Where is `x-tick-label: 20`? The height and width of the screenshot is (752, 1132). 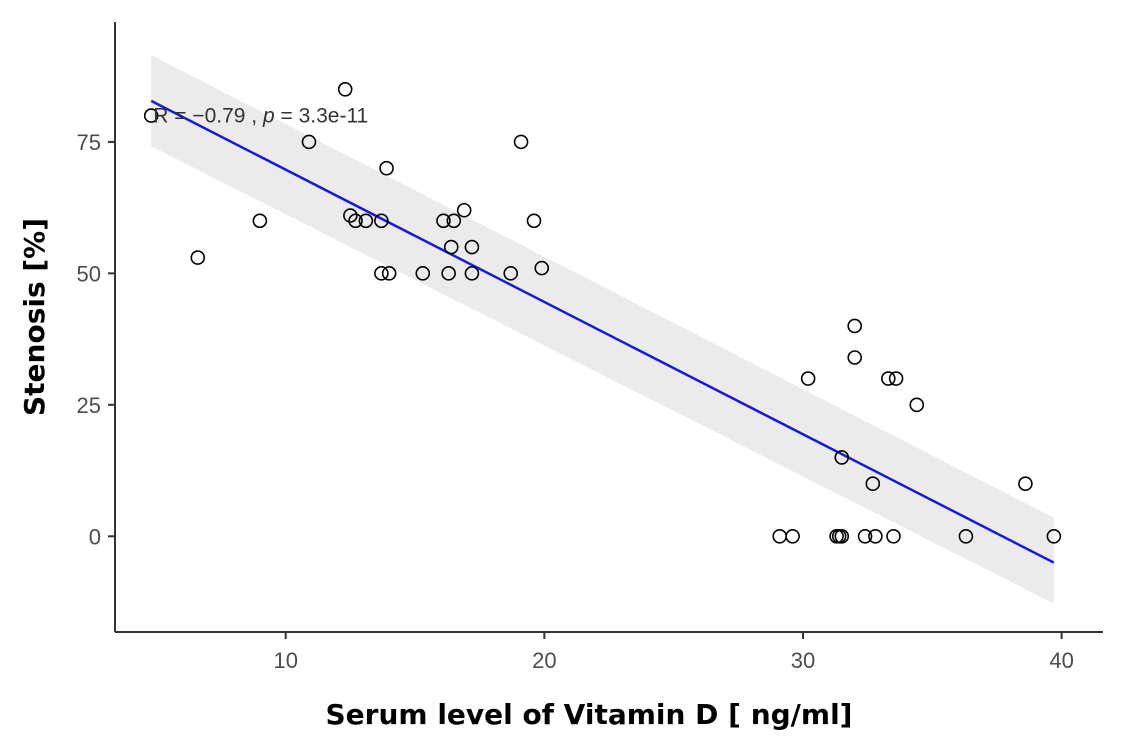
x-tick-label: 20 is located at coordinates (544, 660).